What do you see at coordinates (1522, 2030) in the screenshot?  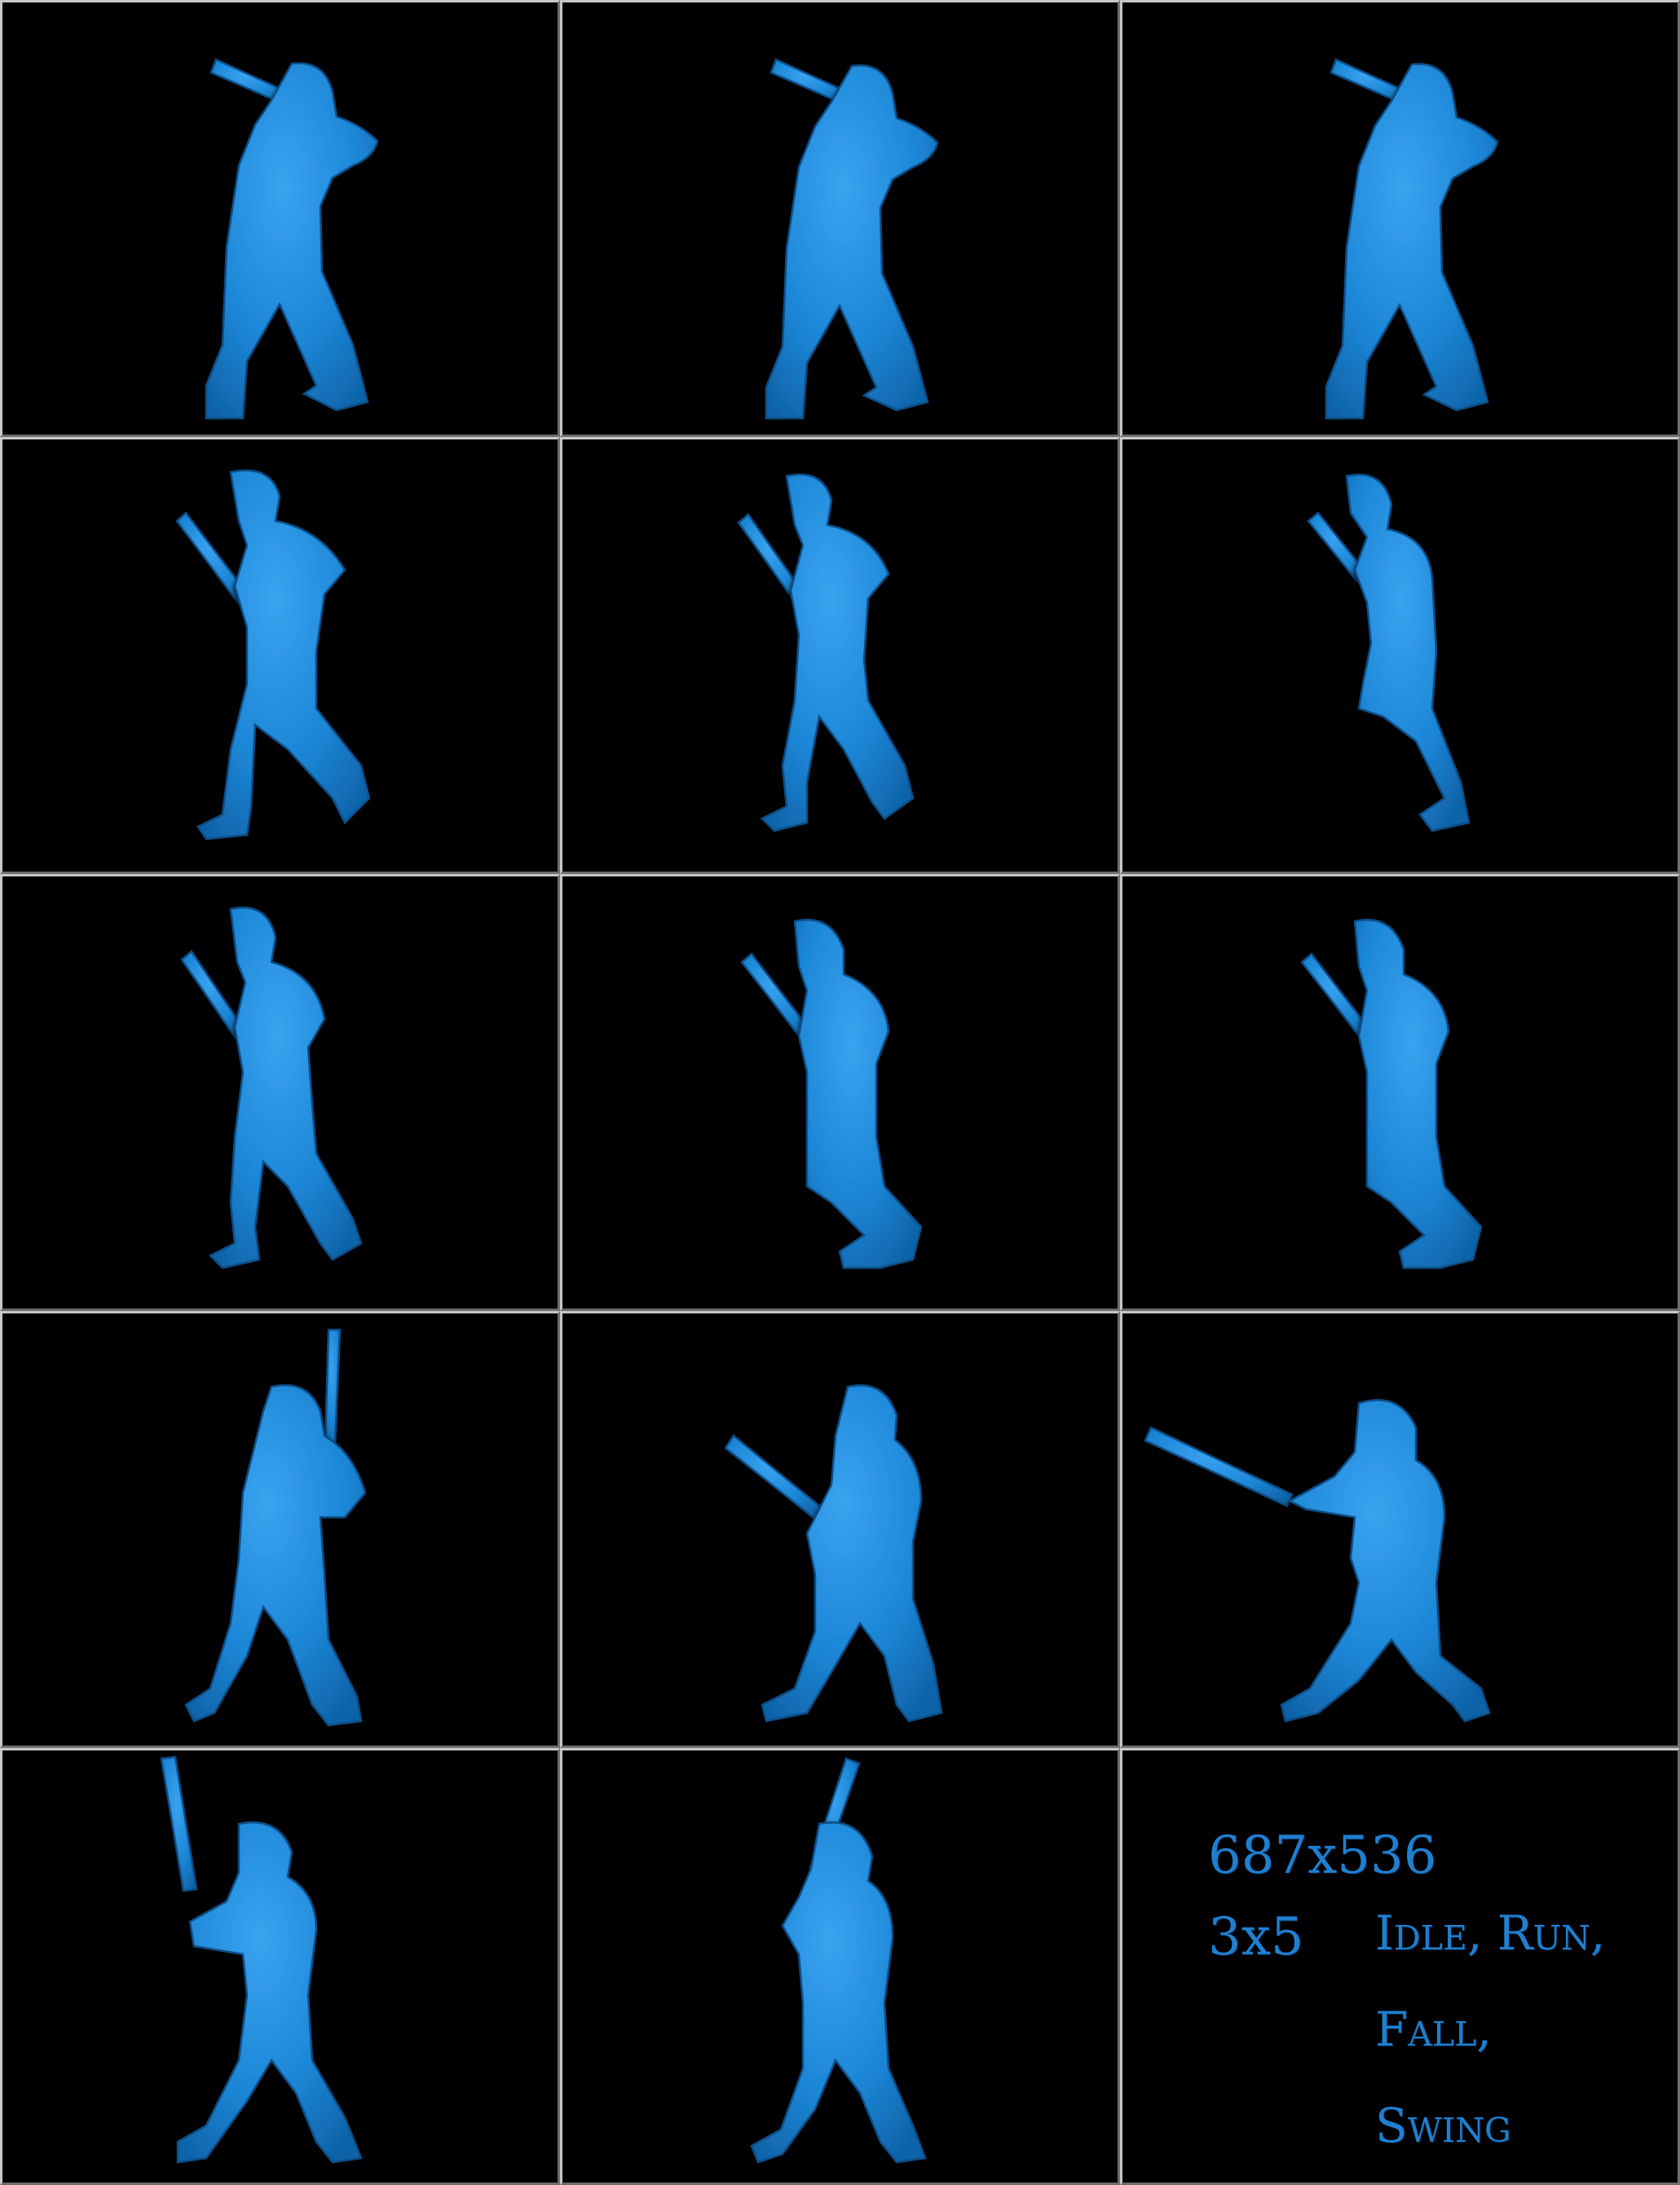 I see `animation-list: Idle, Run, Fall, Swing` at bounding box center [1522, 2030].